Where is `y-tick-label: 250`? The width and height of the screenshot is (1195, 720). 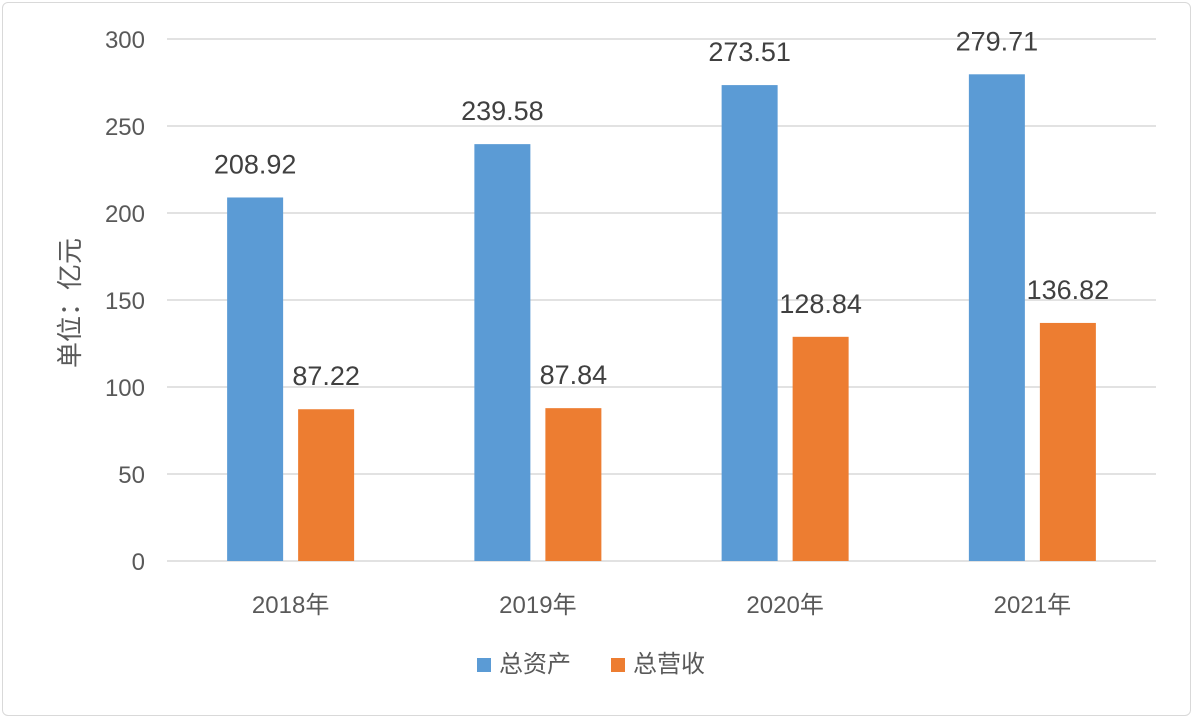 y-tick-label: 250 is located at coordinates (125, 127).